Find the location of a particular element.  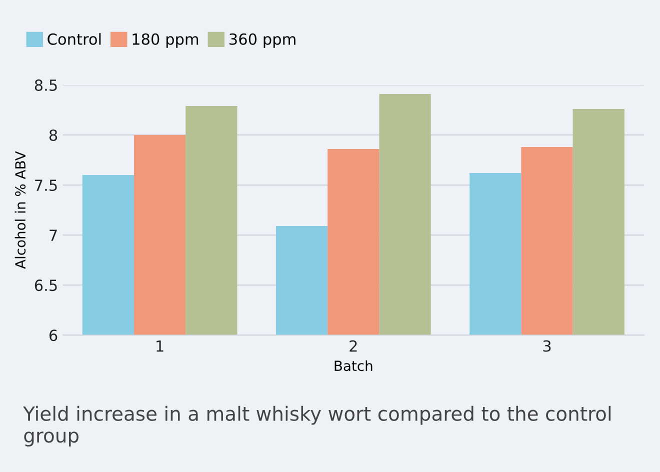

legend-label: 180 ppm is located at coordinates (165, 40).